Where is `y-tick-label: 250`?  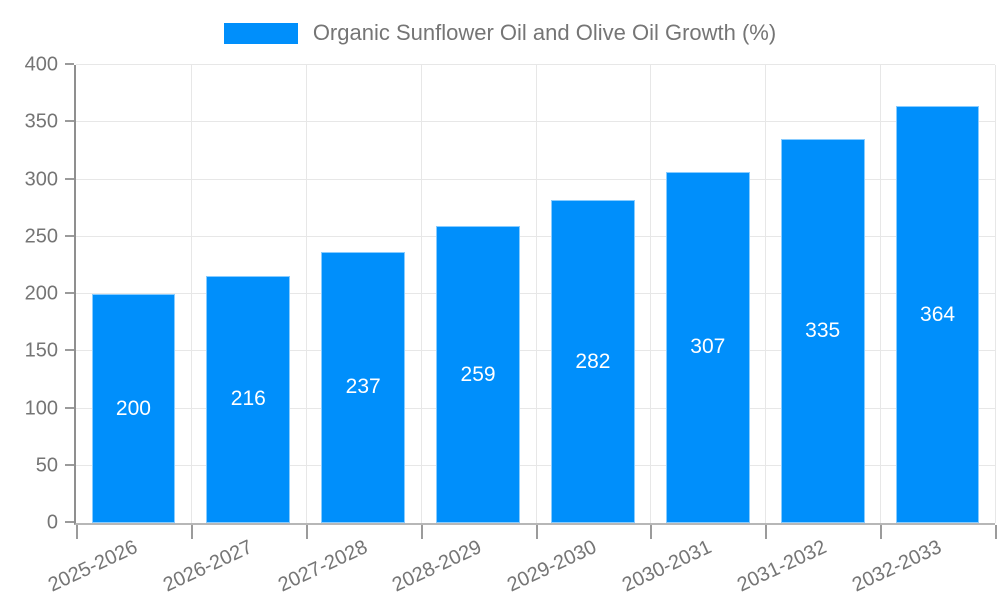
y-tick-label: 250 is located at coordinates (41, 236).